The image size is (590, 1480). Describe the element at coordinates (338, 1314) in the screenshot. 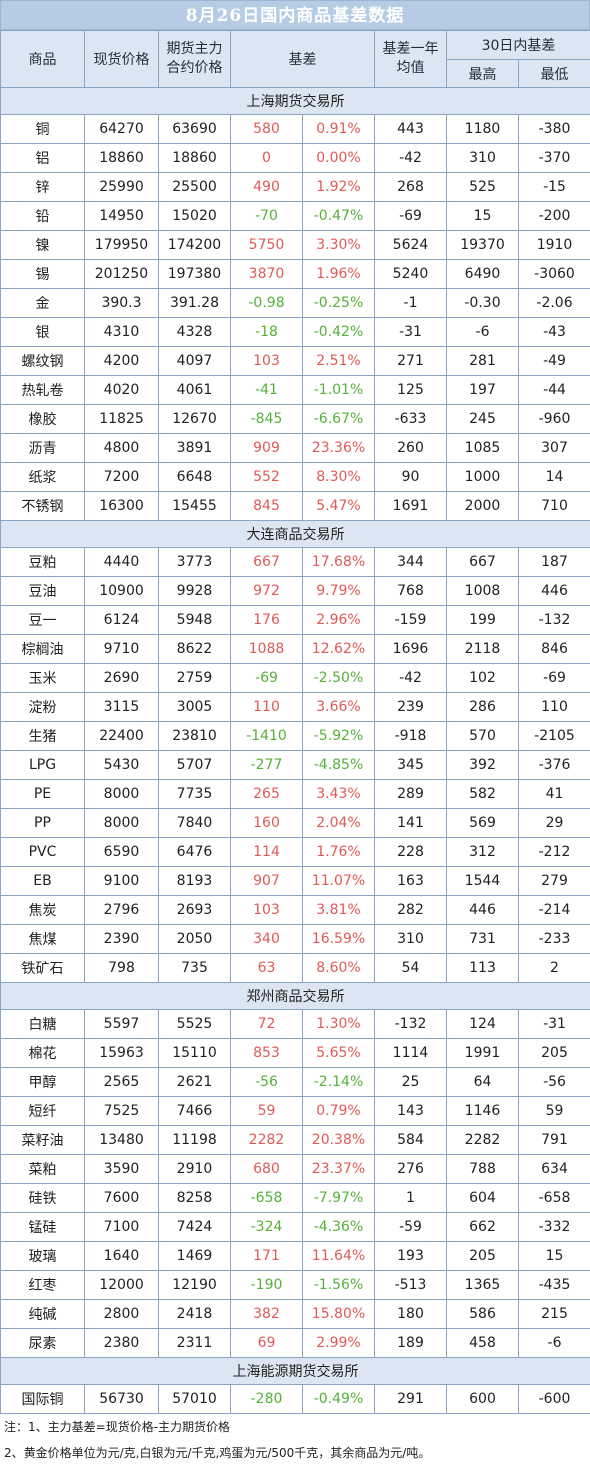

I see `basis-percent-cell: 15.80%` at that location.